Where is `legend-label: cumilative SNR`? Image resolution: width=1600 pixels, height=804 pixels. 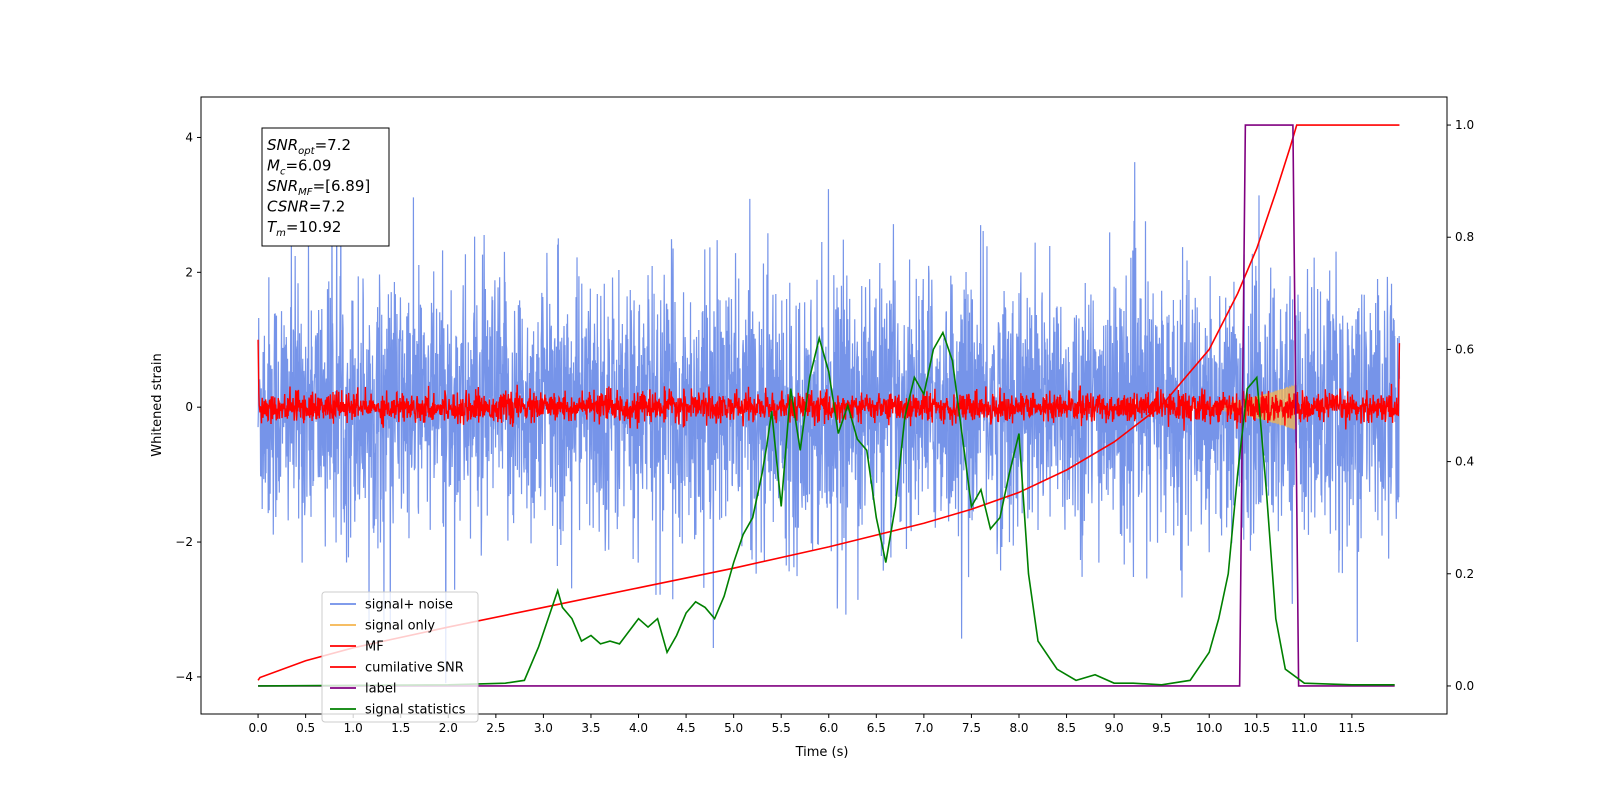
legend-label: cumilative SNR is located at coordinates (414, 668).